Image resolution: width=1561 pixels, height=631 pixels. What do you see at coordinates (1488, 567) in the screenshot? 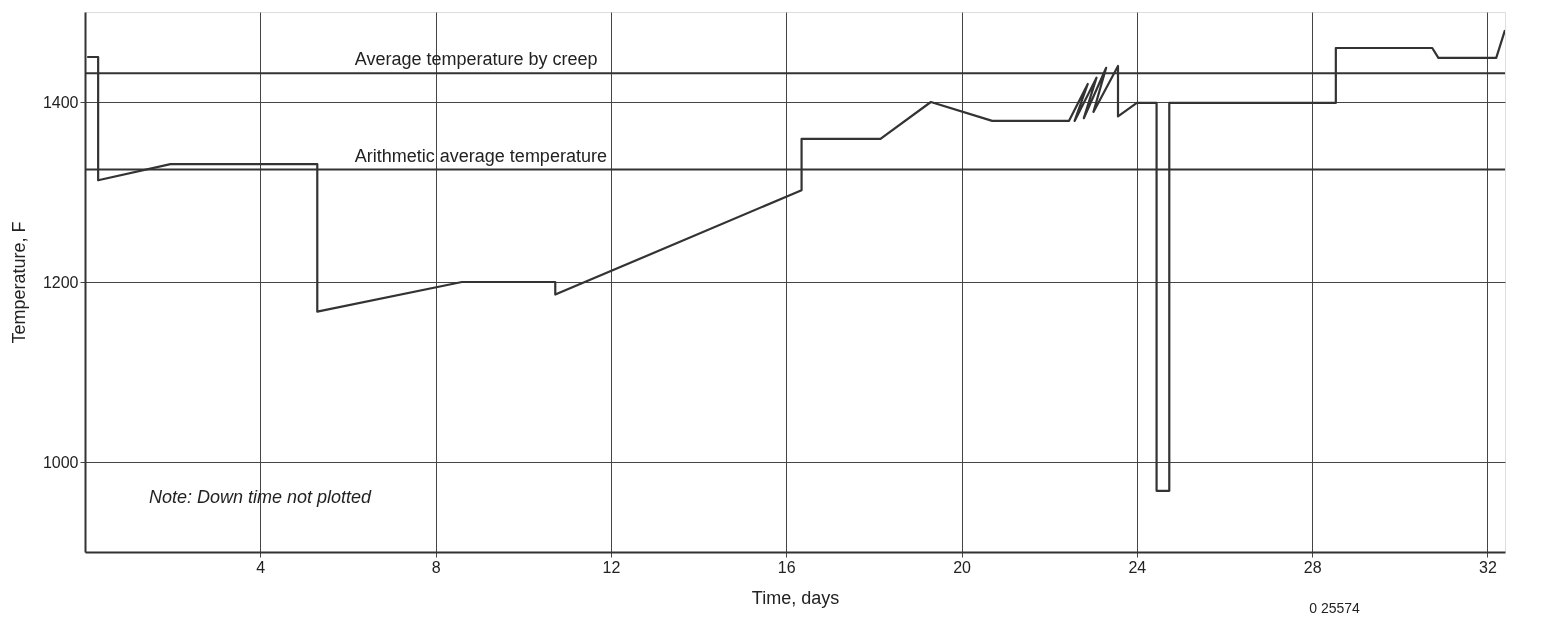
I see `x-tick-label: 32` at bounding box center [1488, 567].